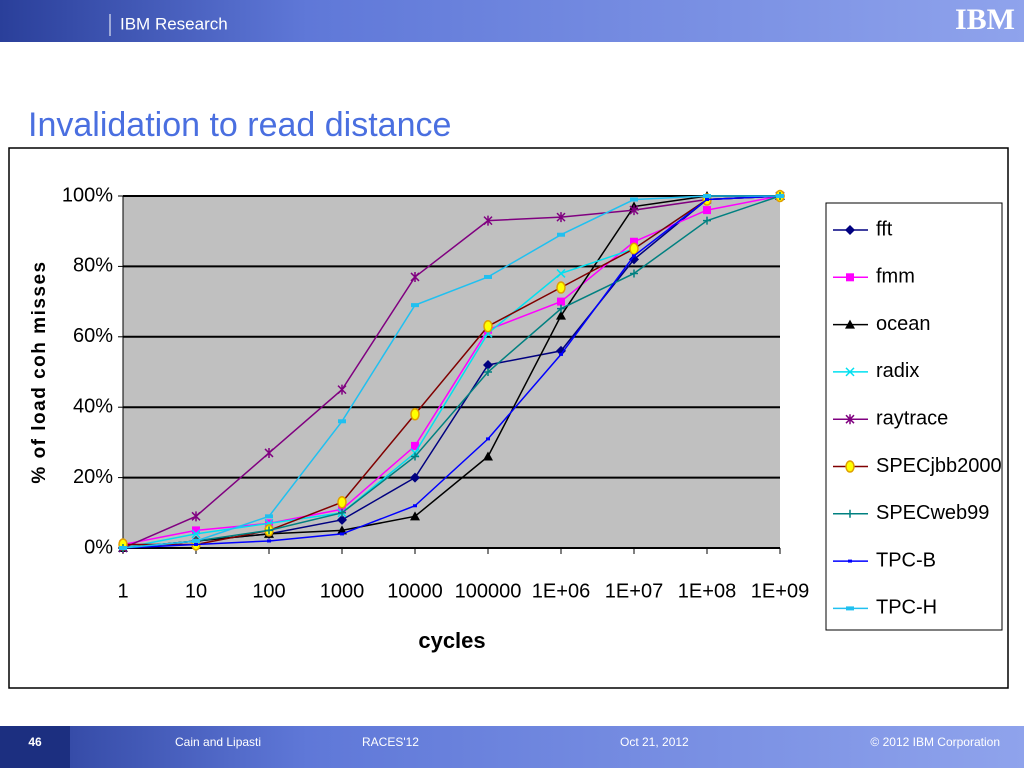 The image size is (1024, 773). I want to click on y-tick-label: 40%, so click(93, 406).